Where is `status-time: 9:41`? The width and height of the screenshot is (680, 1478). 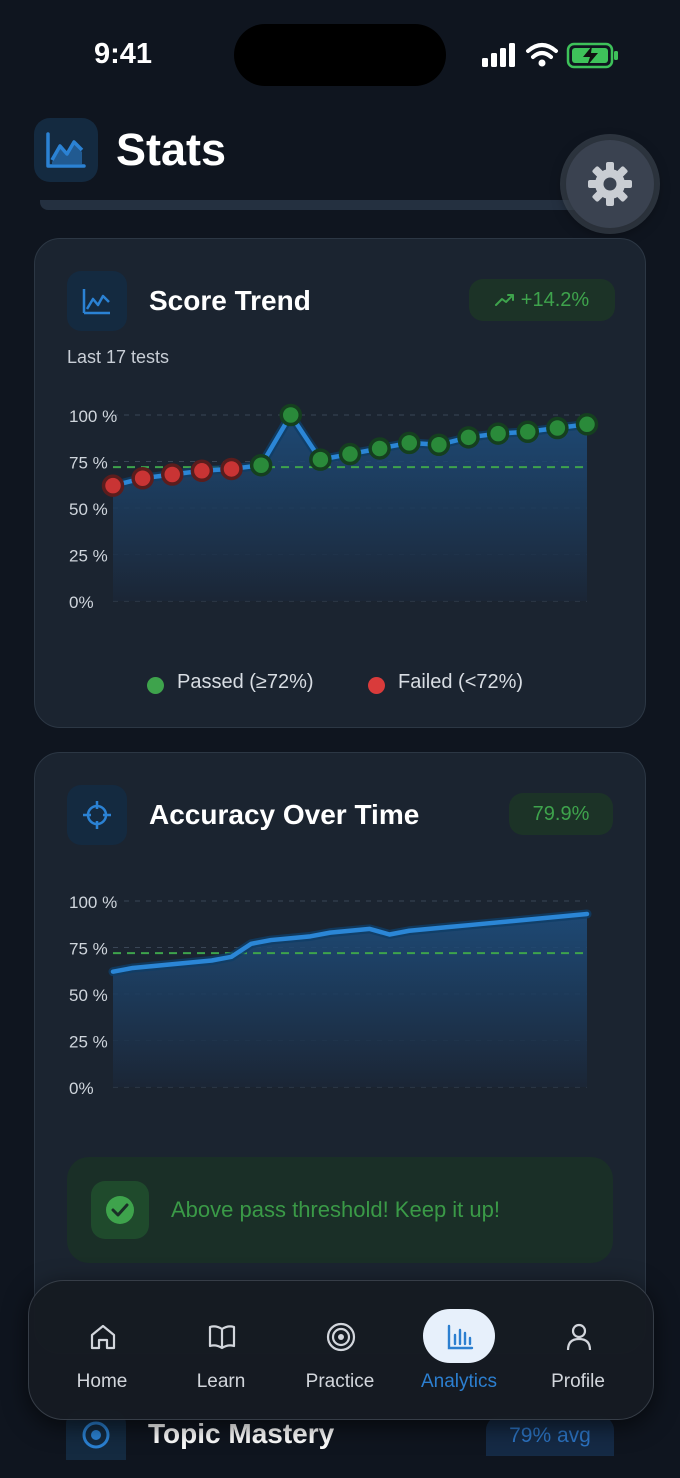 status-time: 9:41 is located at coordinates (123, 54).